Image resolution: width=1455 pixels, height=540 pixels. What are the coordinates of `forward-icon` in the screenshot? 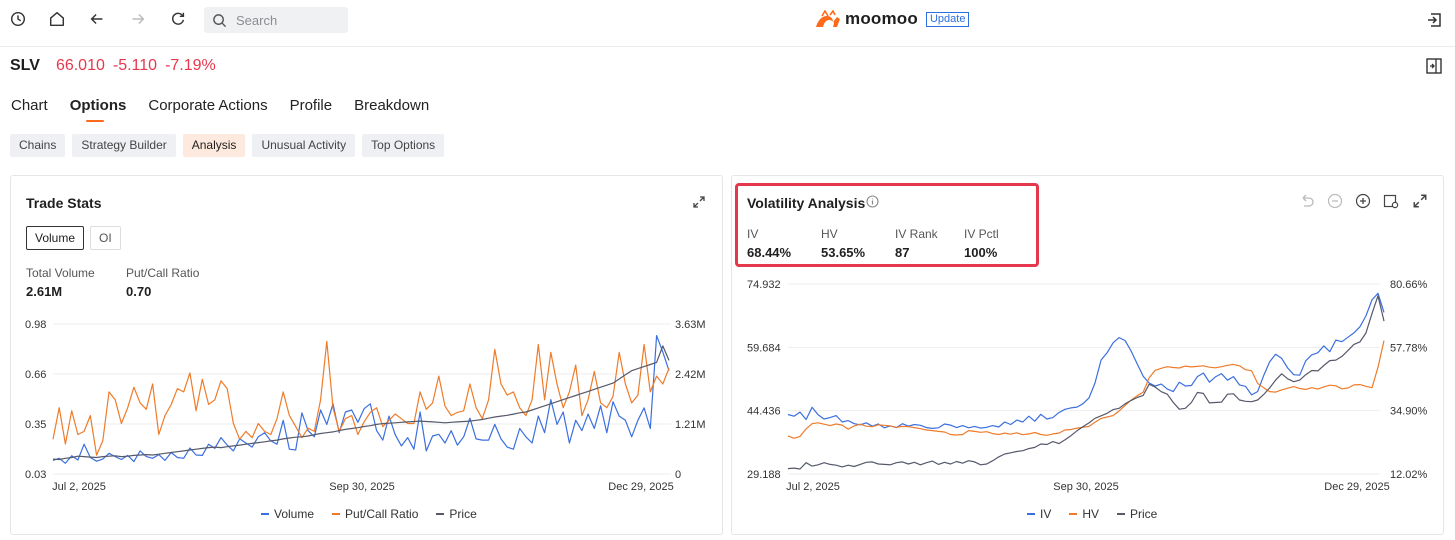 It's located at (138, 19).